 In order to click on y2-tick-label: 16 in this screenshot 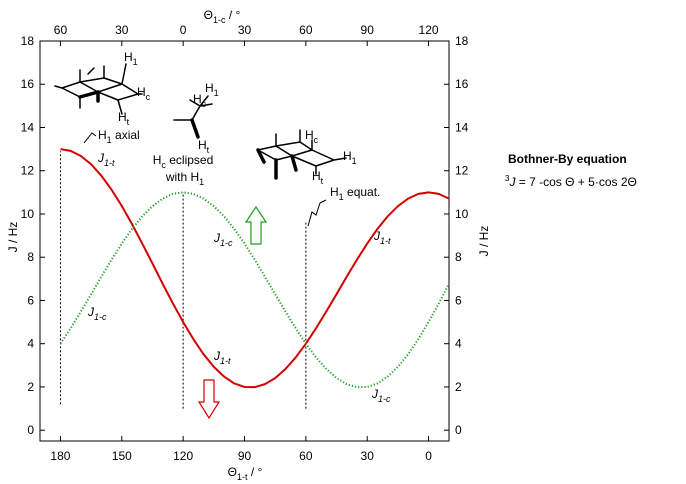, I will do `click(462, 84)`.